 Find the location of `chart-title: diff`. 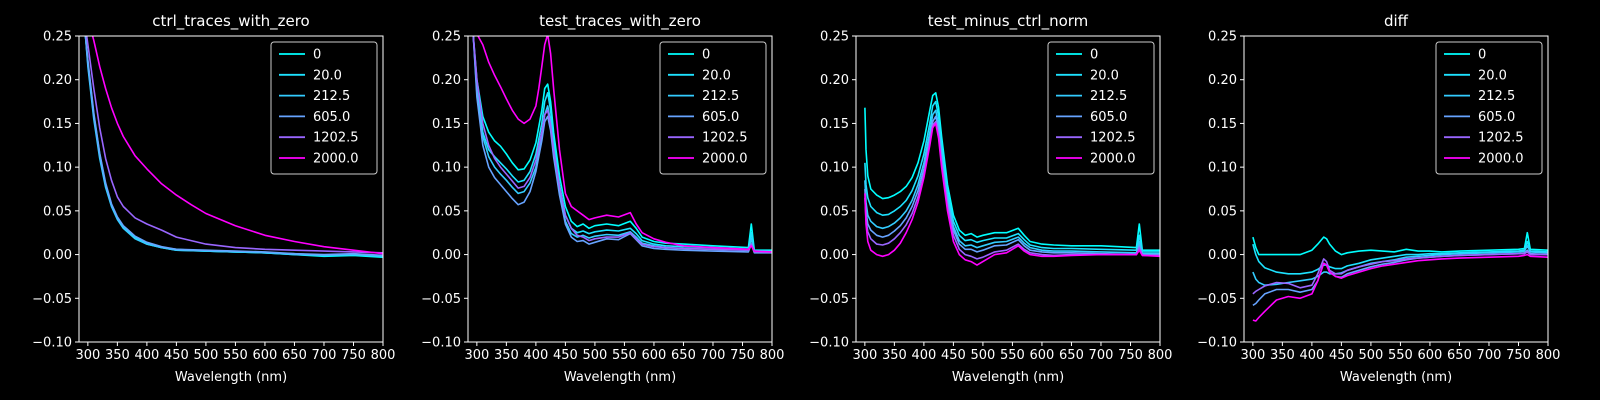

chart-title: diff is located at coordinates (1396, 21).